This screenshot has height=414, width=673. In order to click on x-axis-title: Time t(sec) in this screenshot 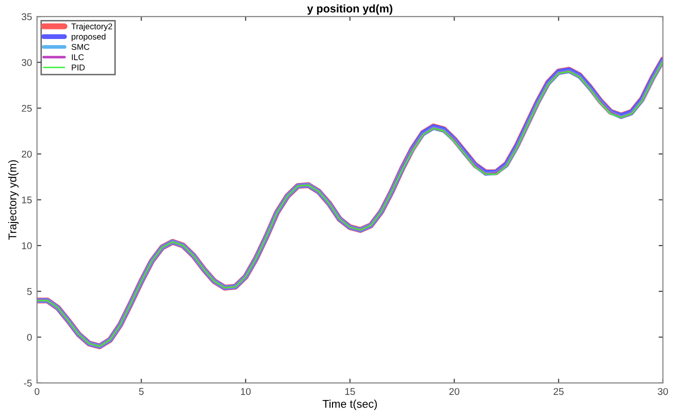, I will do `click(349, 405)`.